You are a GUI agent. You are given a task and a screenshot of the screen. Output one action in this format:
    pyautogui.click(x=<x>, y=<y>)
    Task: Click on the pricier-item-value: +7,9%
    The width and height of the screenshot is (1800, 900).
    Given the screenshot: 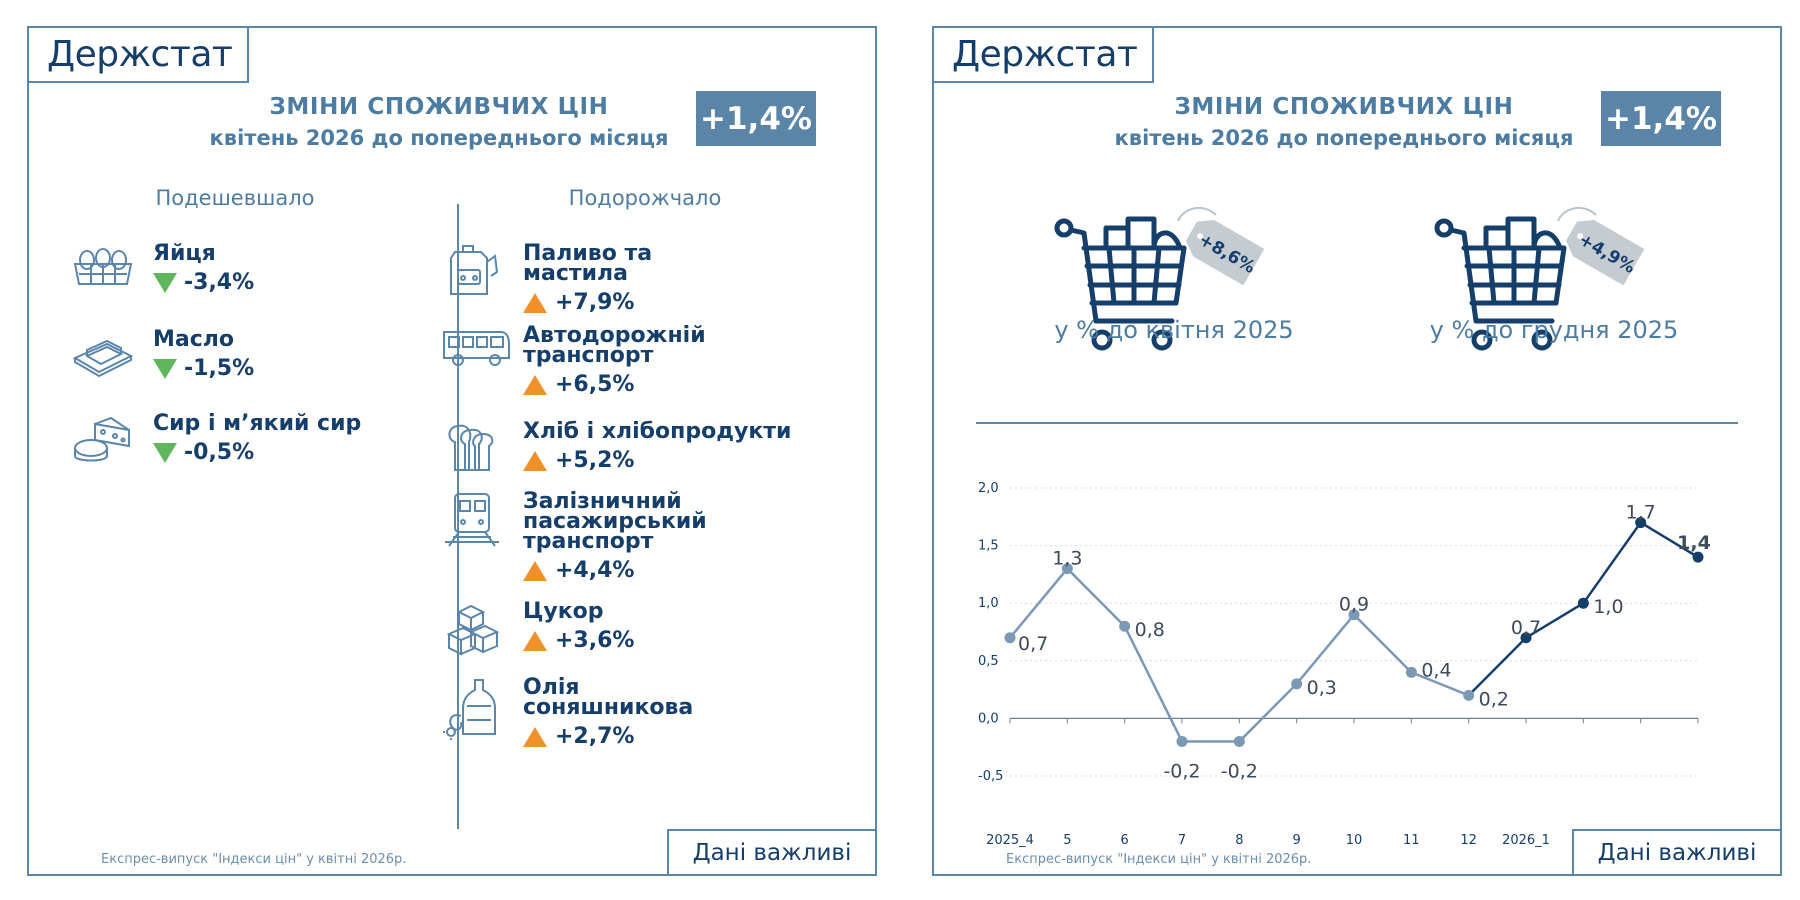 What is the action you would take?
    pyautogui.click(x=578, y=302)
    